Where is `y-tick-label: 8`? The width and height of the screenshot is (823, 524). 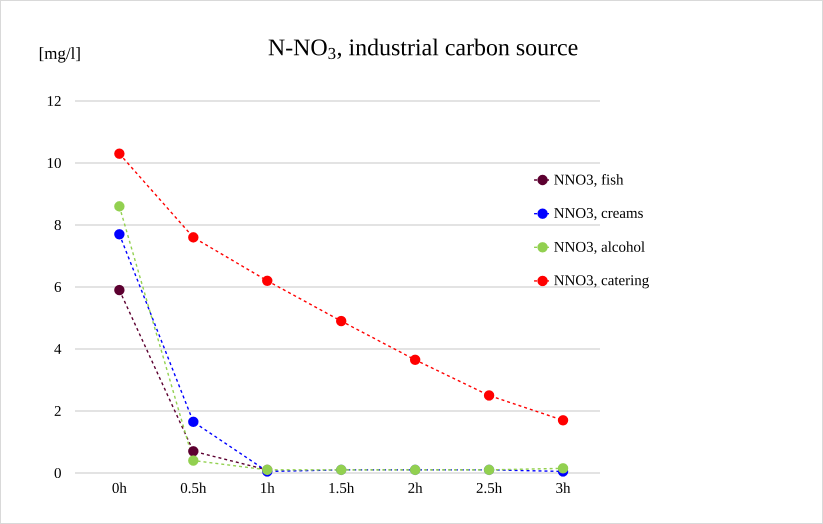 y-tick-label: 8 is located at coordinates (57, 225).